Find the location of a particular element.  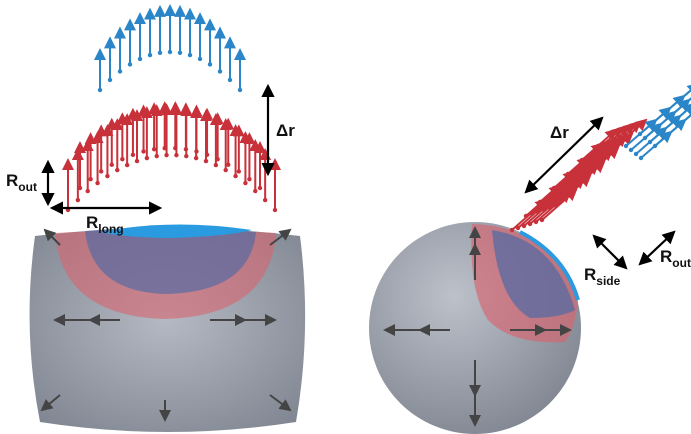

label-delta-r: Δr is located at coordinates (285, 130).